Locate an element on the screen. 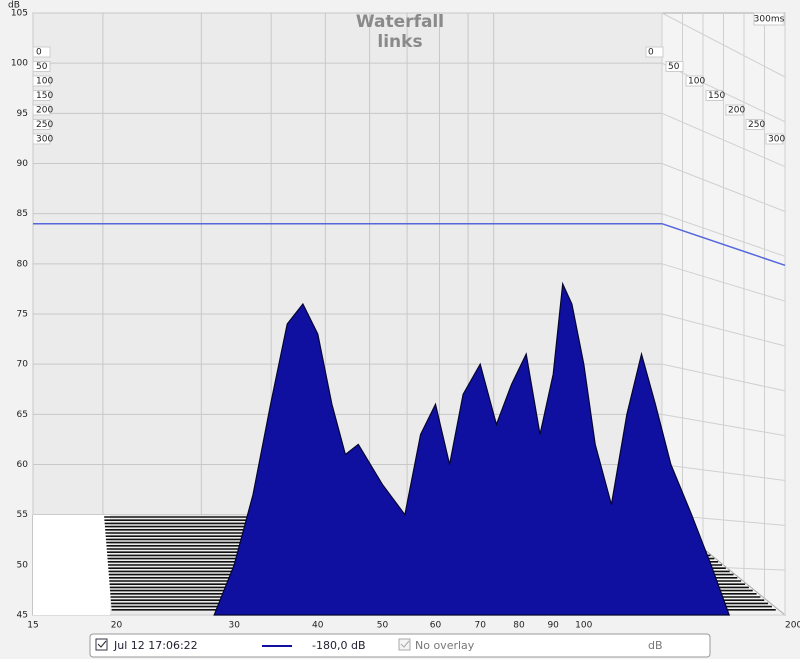 This screenshot has width=800, height=663. x-tick-label: 15 is located at coordinates (32, 626).